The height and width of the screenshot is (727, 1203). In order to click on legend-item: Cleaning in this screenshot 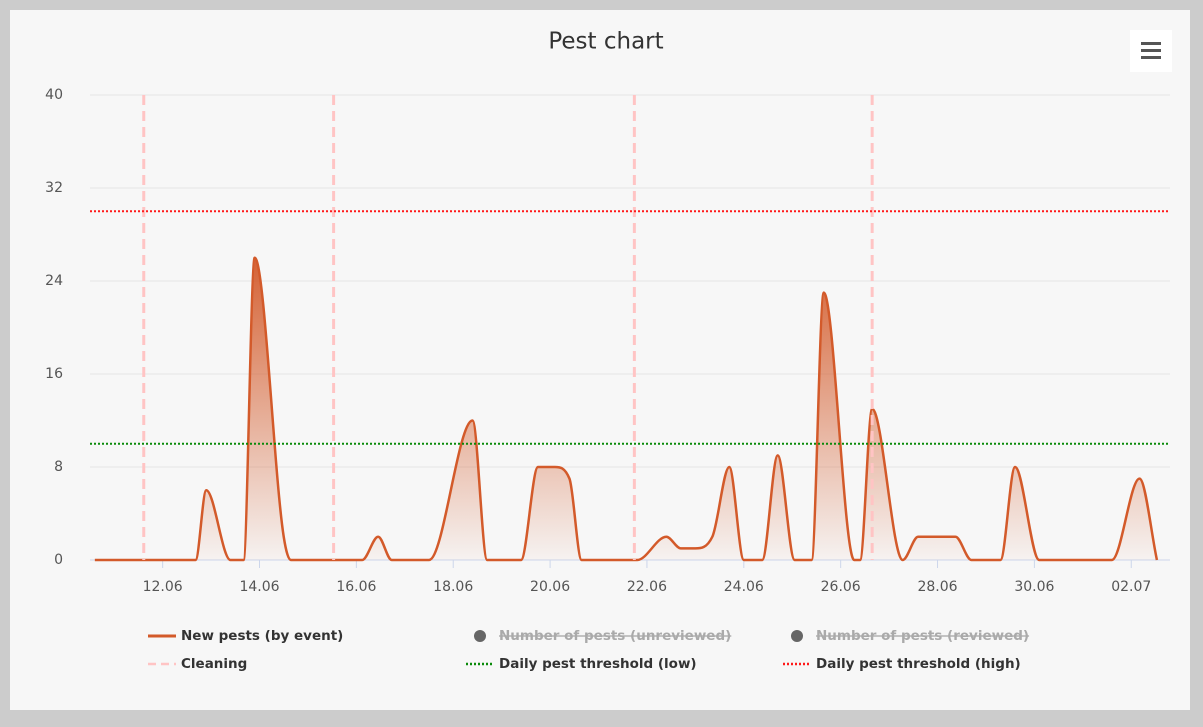, I will do `click(197, 664)`.